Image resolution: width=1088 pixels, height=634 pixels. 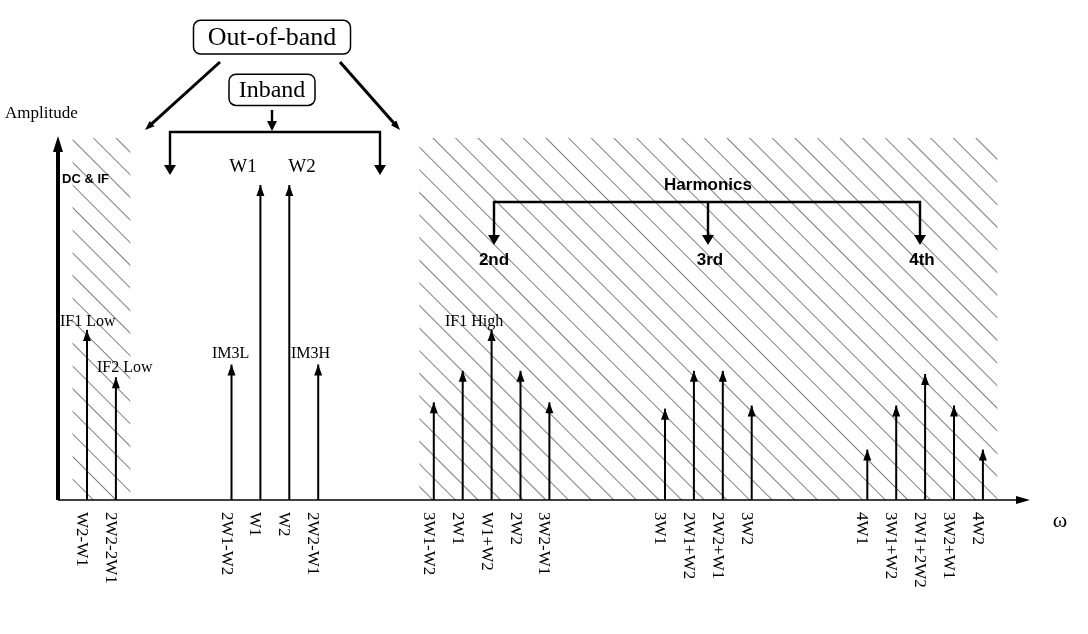 I want to click on text: W2, so click(x=302, y=165).